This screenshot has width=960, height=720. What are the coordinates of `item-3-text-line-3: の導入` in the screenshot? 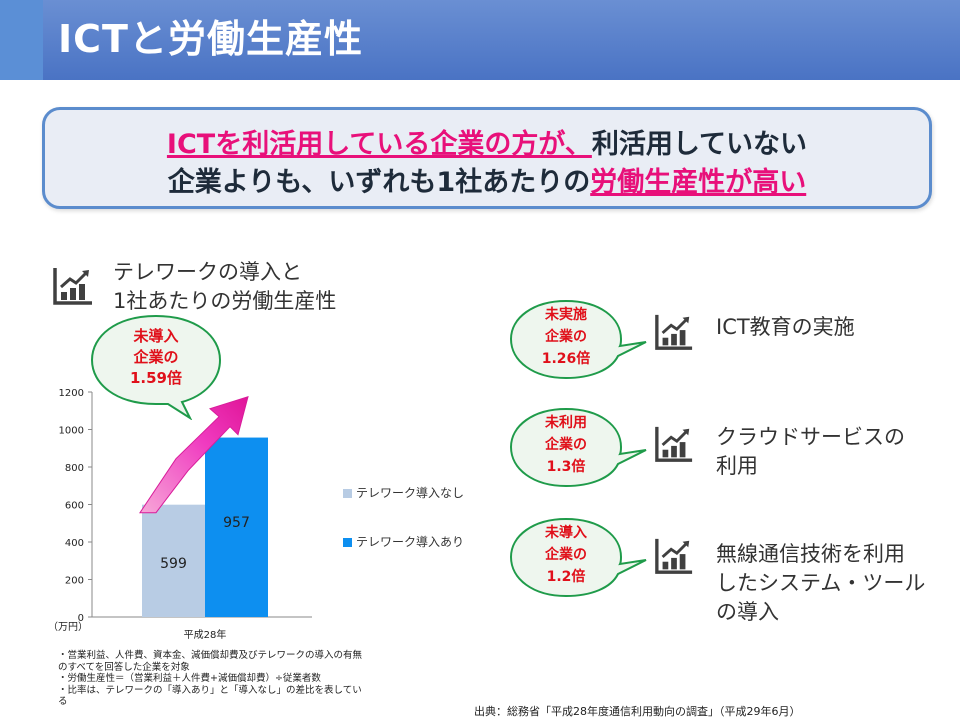 It's located at (747, 612).